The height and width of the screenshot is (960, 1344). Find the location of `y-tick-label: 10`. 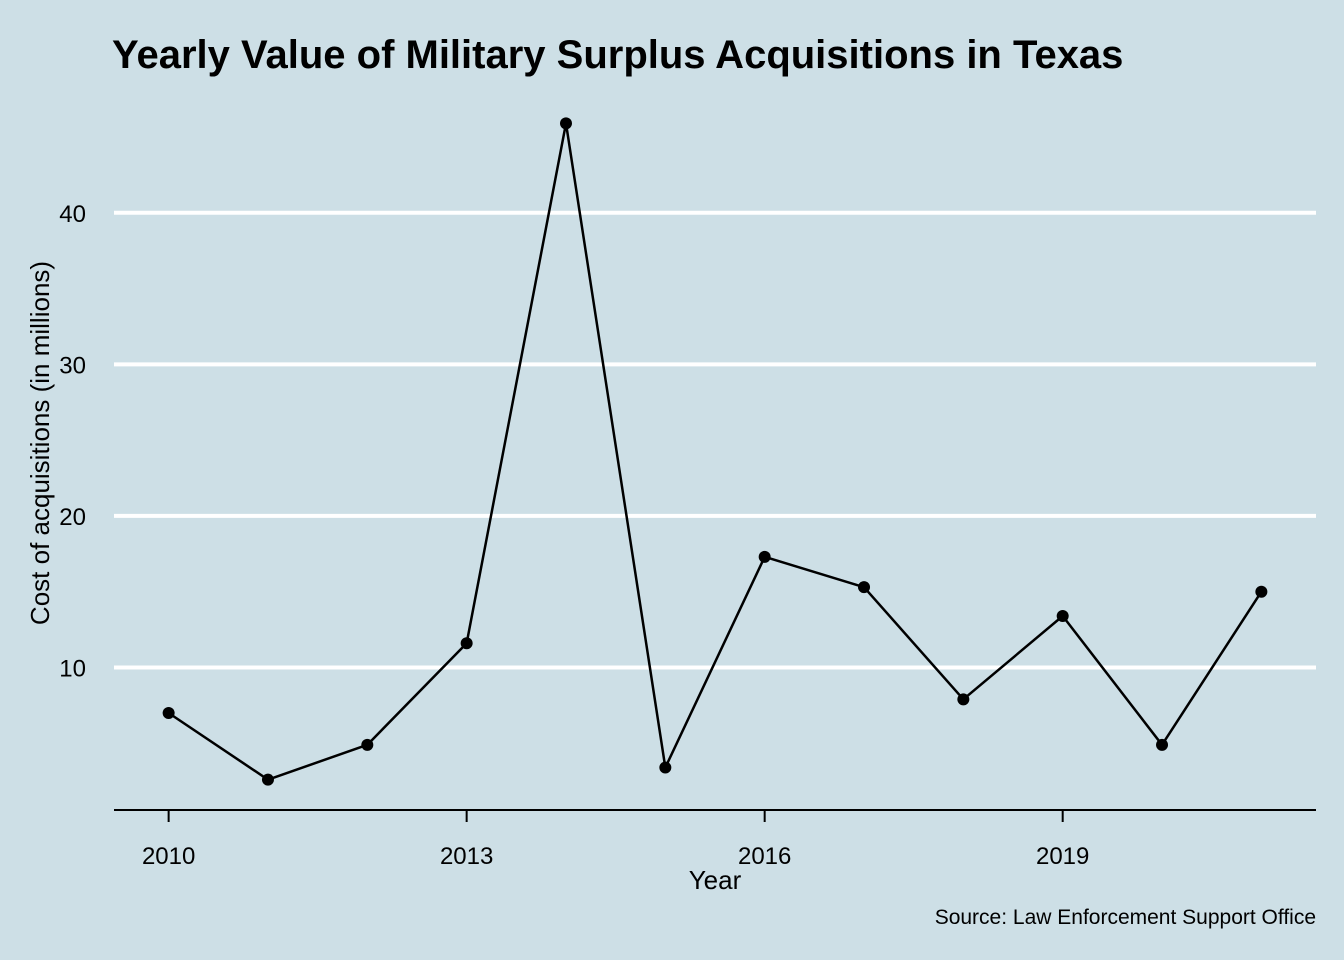

y-tick-label: 10 is located at coordinates (72, 669).